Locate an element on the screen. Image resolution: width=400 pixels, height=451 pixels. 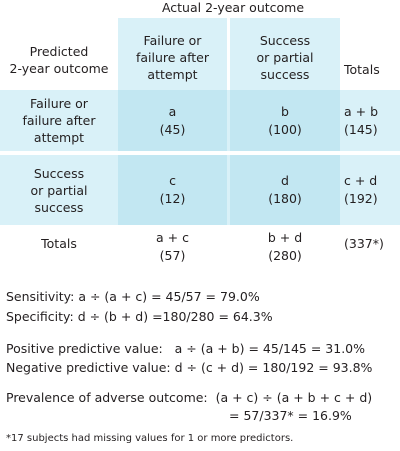
col-header-failure: Failure or failure after attempt is located at coordinates (172, 57).